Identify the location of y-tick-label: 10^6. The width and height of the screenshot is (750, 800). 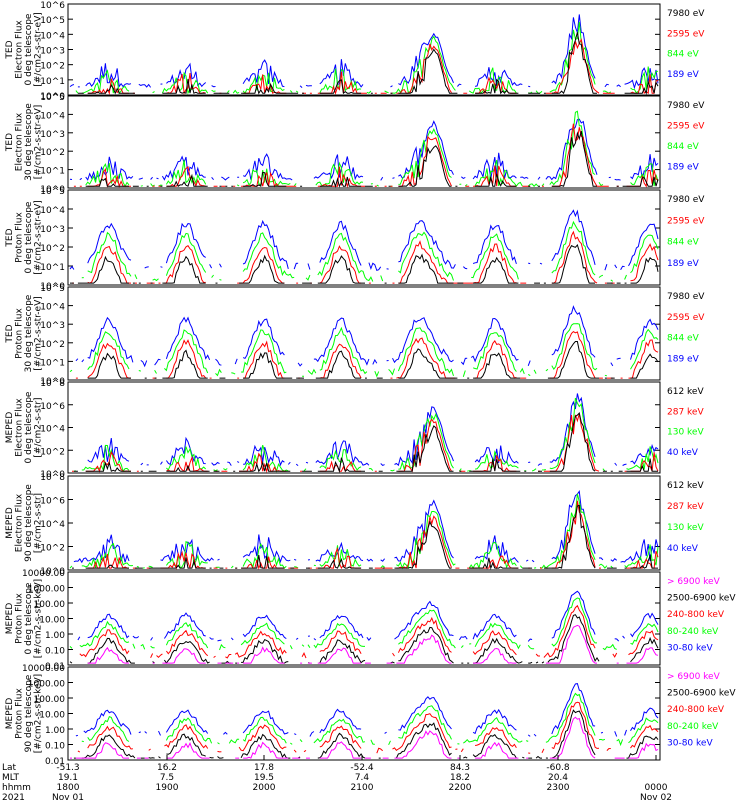
(52, 6).